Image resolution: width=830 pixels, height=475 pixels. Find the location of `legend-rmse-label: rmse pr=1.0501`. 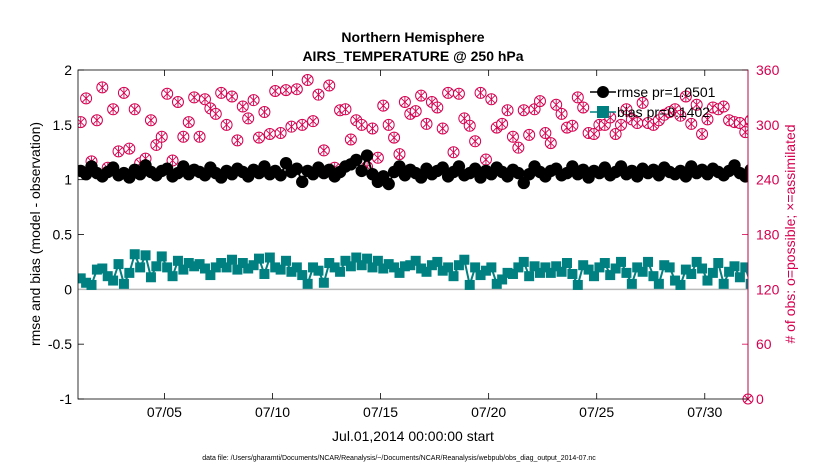

legend-rmse-label: rmse pr=1.0501 is located at coordinates (666, 92).